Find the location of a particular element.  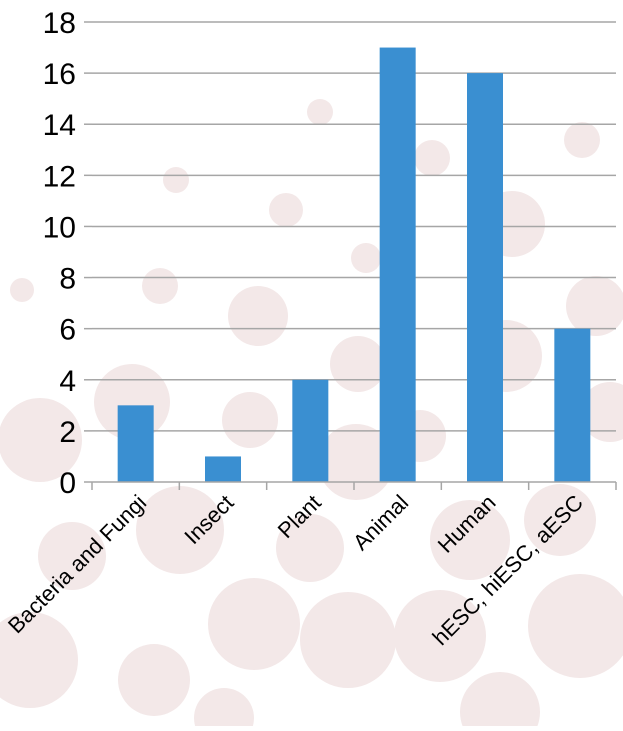

y-tick-label: 6 is located at coordinates (67, 330).